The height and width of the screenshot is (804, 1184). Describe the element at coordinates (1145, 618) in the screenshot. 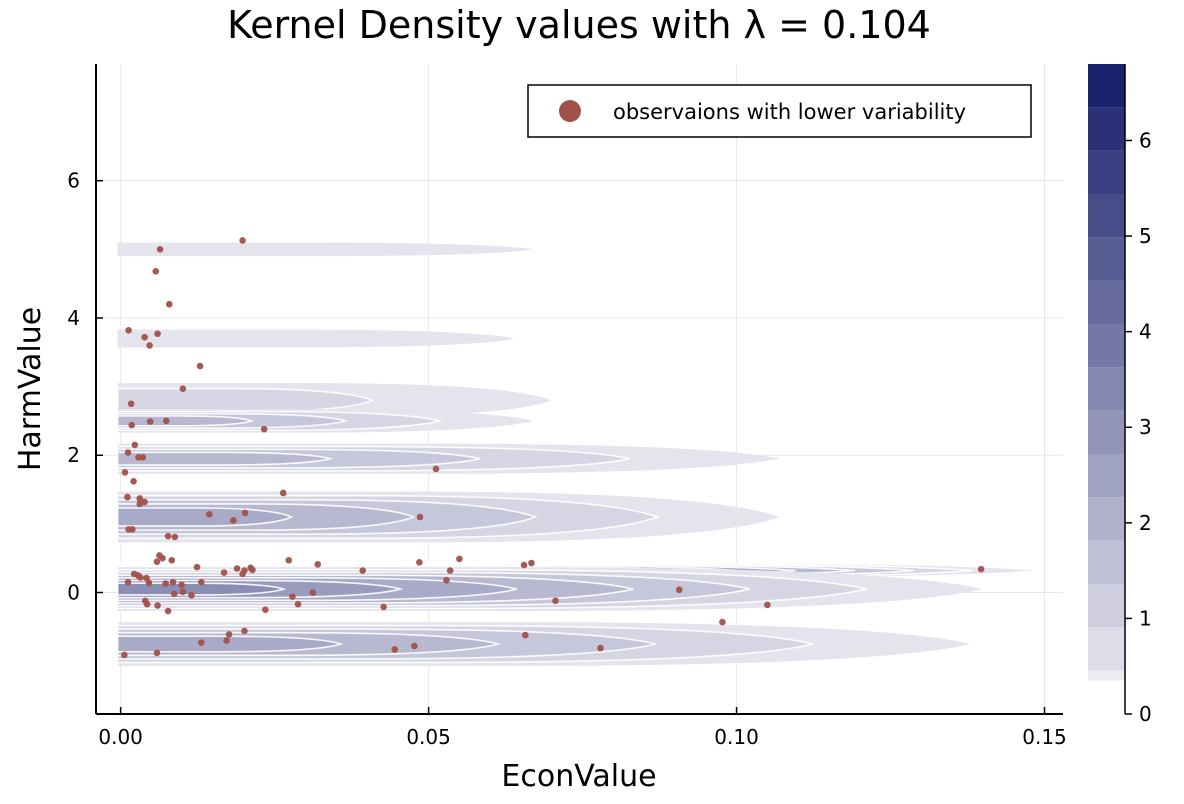

I see `colorbar-tick-label: 1` at that location.